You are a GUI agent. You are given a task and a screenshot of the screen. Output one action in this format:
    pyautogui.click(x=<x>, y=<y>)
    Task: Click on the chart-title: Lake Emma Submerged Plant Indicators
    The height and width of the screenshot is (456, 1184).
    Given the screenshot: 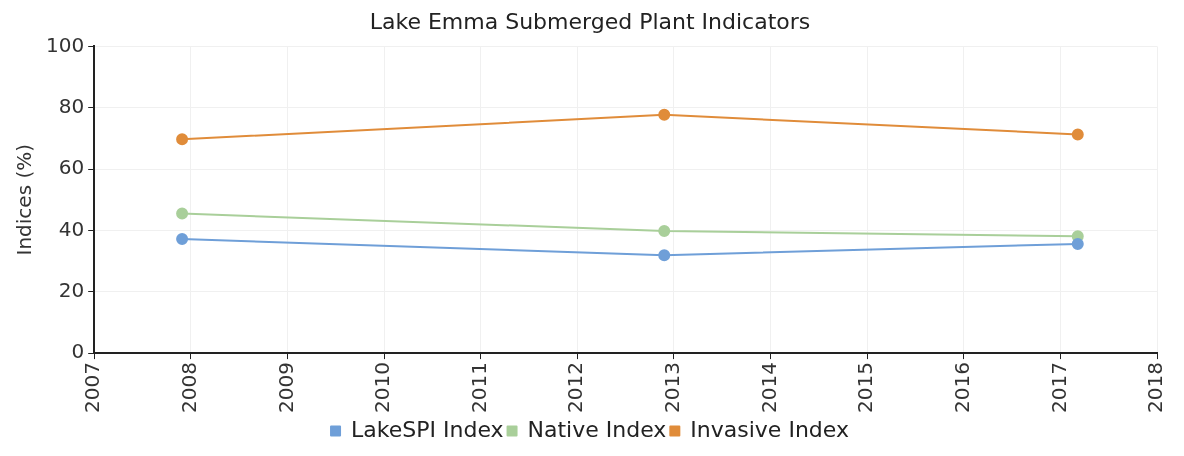 What is the action you would take?
    pyautogui.click(x=590, y=21)
    